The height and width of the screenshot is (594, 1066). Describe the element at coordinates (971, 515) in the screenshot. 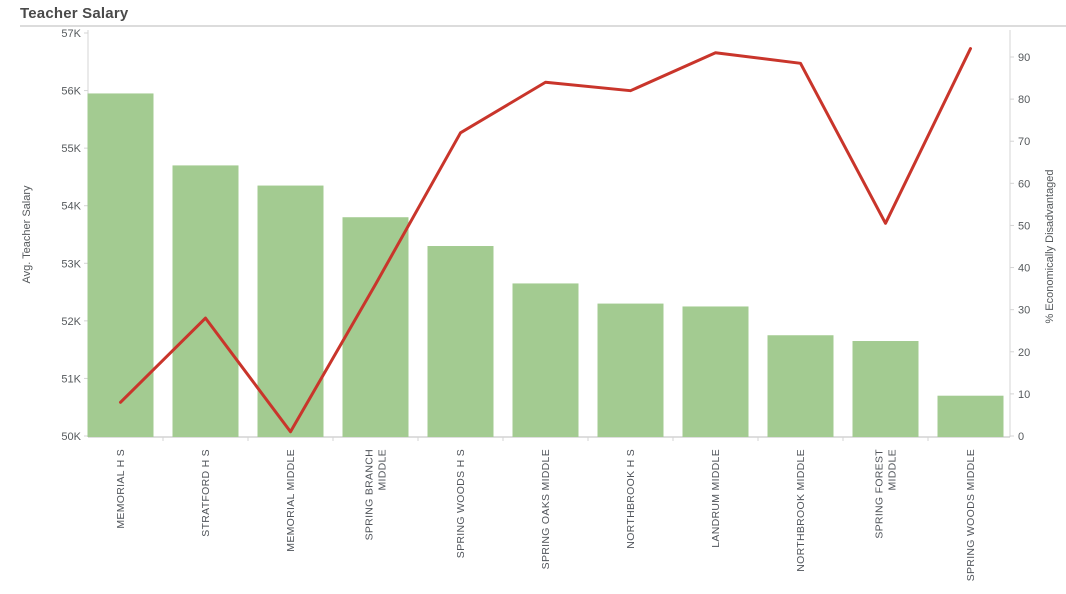

I see `x-axis-category-label: SPRING WOODS MIDDLE` at that location.